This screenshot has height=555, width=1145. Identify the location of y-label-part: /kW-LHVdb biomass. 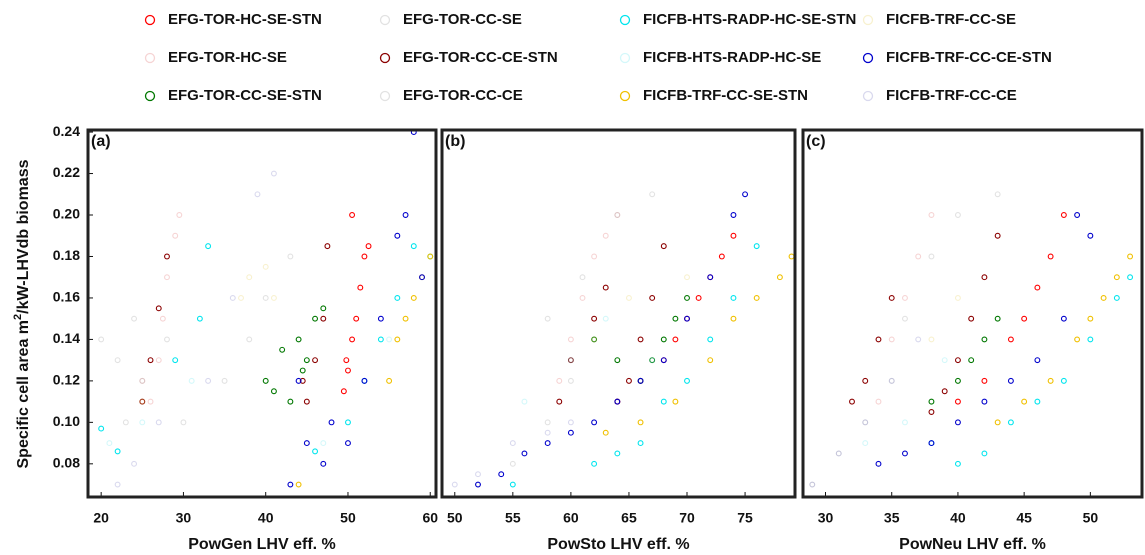
(23, 236).